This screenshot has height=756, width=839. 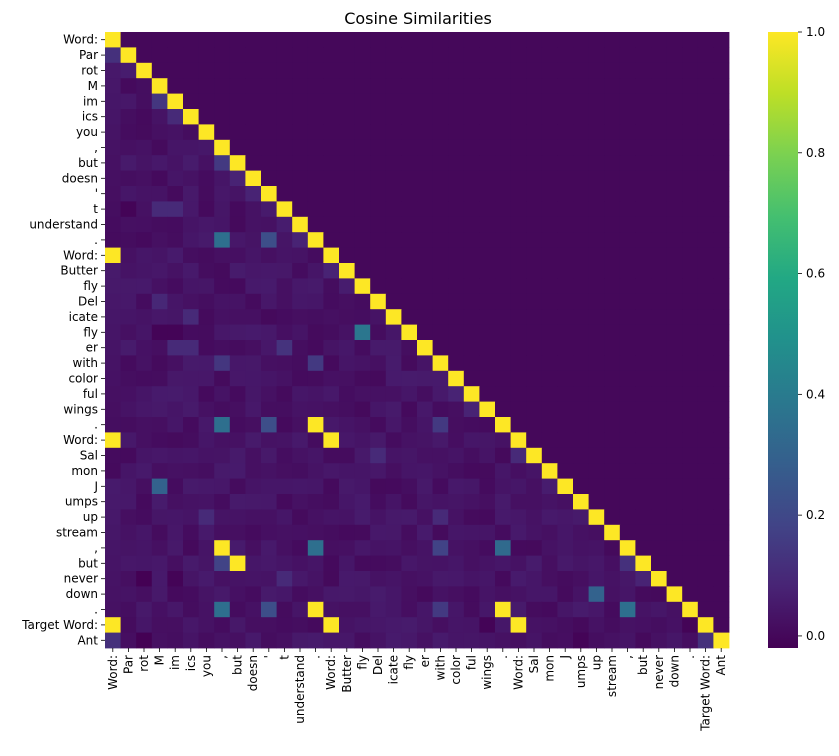 What do you see at coordinates (90, 394) in the screenshot?
I see `row-tick-label: ful` at bounding box center [90, 394].